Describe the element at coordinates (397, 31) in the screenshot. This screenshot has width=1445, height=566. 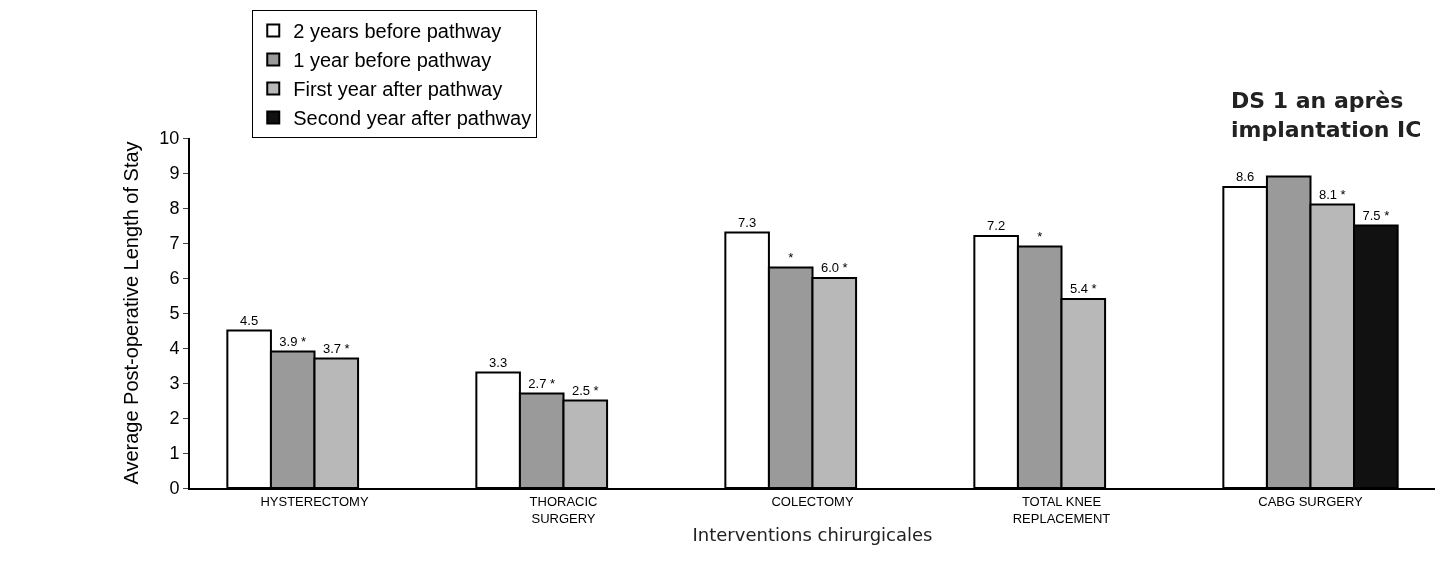
I see `legend-label: 2 years before pathway` at that location.